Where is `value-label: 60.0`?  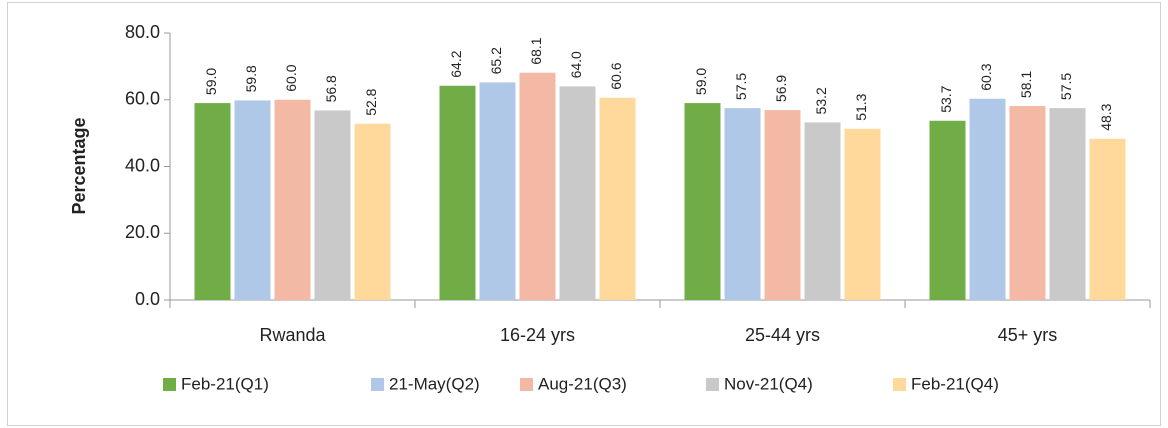 value-label: 60.0 is located at coordinates (291, 77).